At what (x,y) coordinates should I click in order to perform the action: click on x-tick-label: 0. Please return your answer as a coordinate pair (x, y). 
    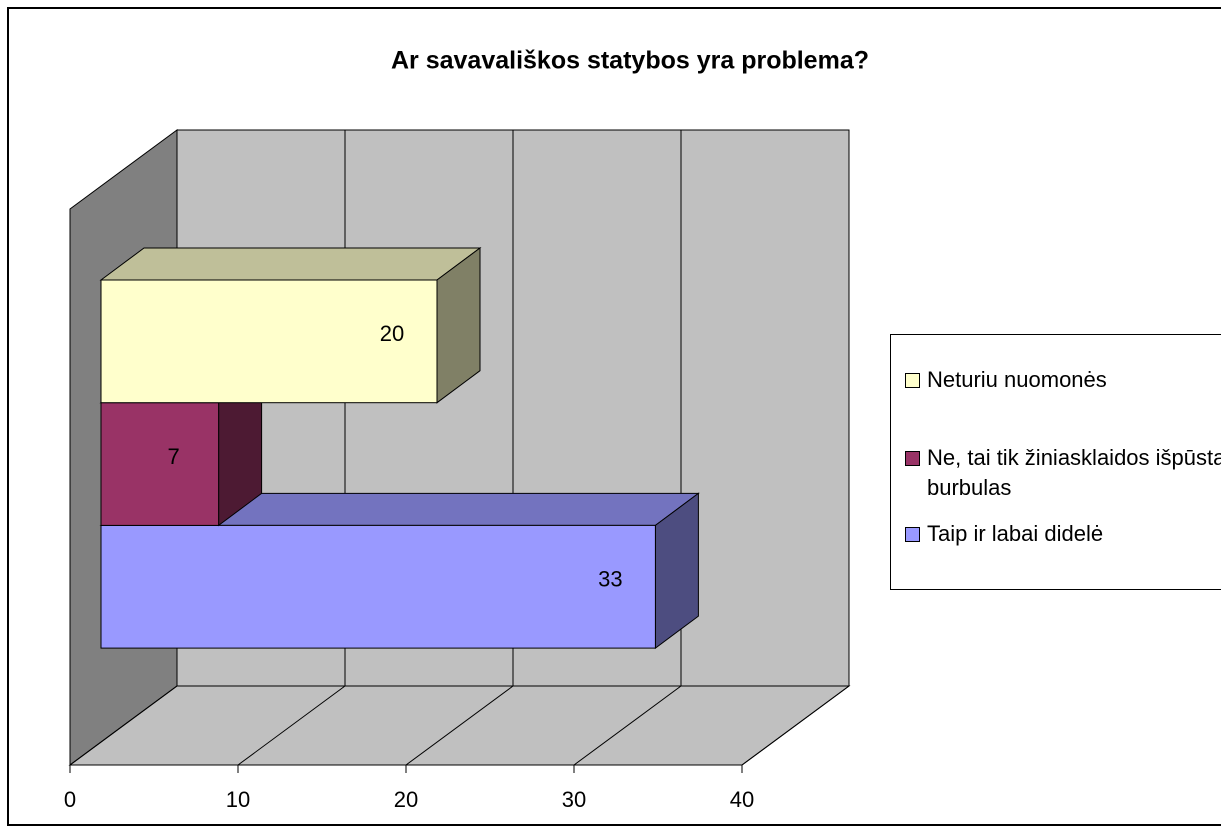
    Looking at the image, I should click on (70, 799).